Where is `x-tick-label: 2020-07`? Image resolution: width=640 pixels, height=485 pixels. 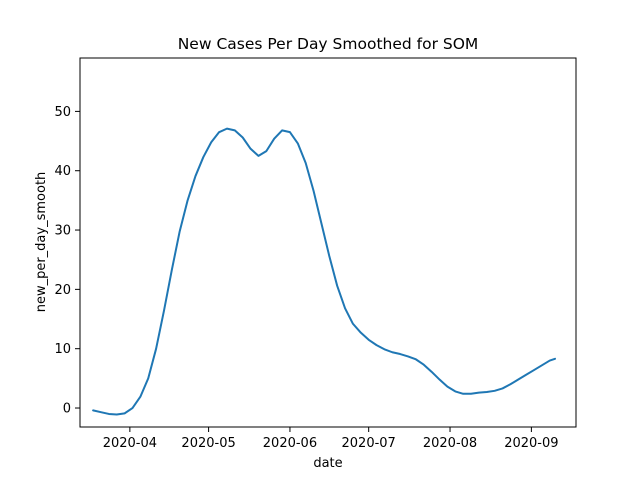
x-tick-label: 2020-07 is located at coordinates (369, 443).